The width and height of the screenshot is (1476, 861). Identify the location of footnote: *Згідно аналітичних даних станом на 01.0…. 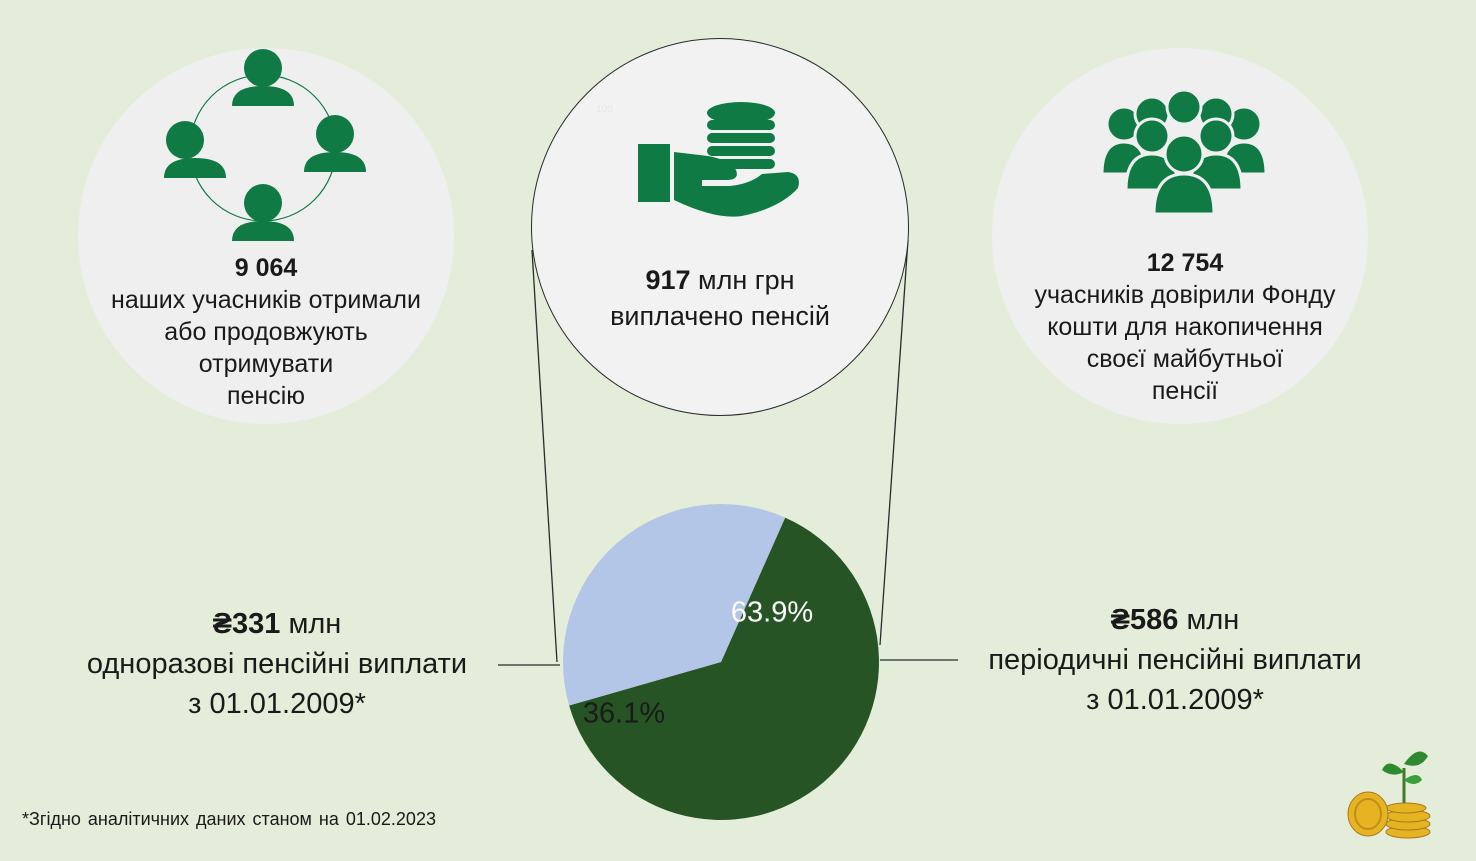
(229, 819).